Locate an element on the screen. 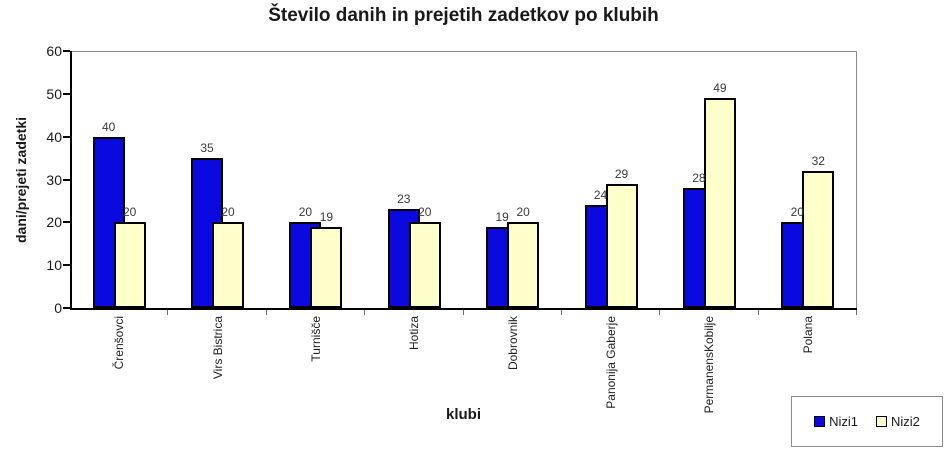 The image size is (945, 454). bar-value-label: 24 is located at coordinates (600, 195).